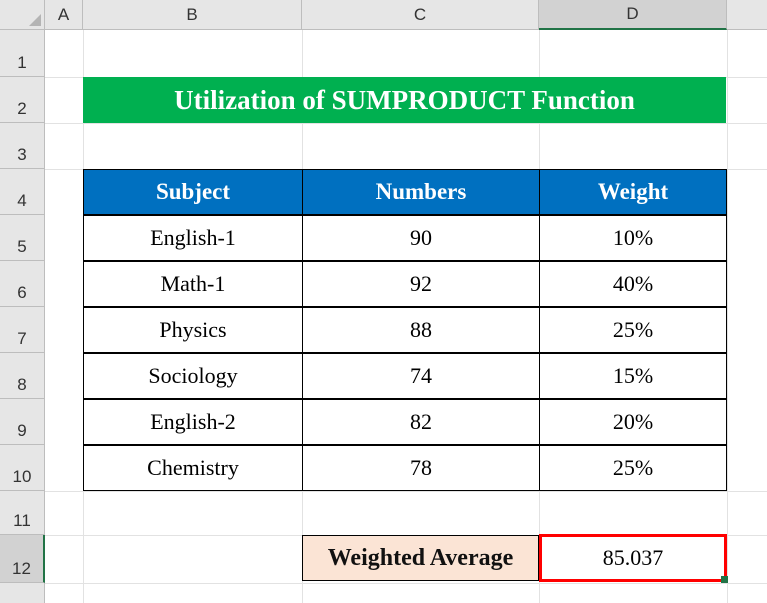 The height and width of the screenshot is (603, 767). I want to click on header-weight: Weight, so click(633, 192).